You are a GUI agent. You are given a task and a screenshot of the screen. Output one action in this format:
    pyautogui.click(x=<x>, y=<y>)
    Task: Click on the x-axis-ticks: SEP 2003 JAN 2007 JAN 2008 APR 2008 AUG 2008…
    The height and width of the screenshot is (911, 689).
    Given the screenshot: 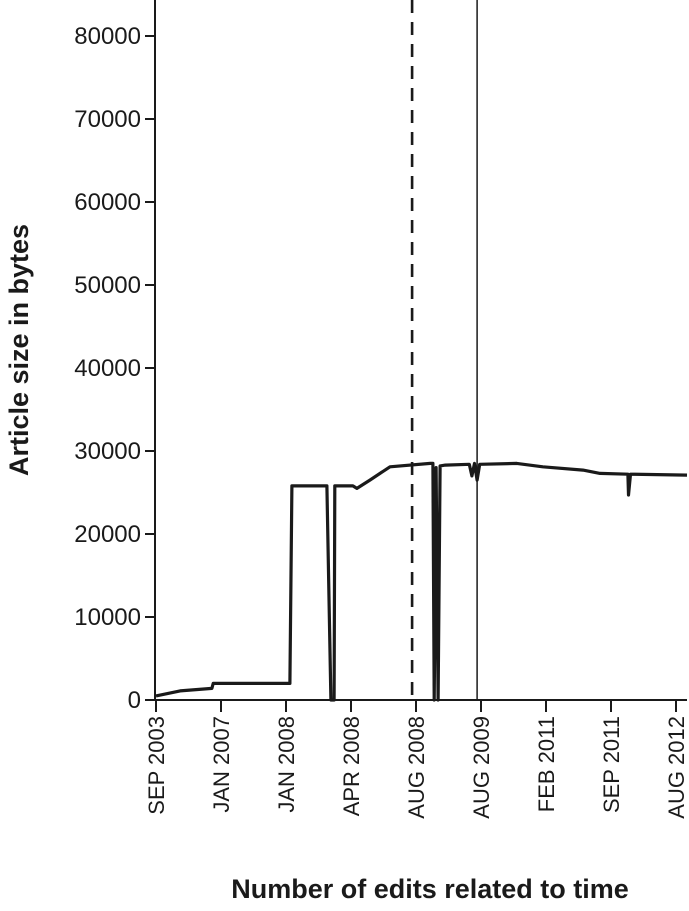 What is the action you would take?
    pyautogui.click(x=416, y=759)
    